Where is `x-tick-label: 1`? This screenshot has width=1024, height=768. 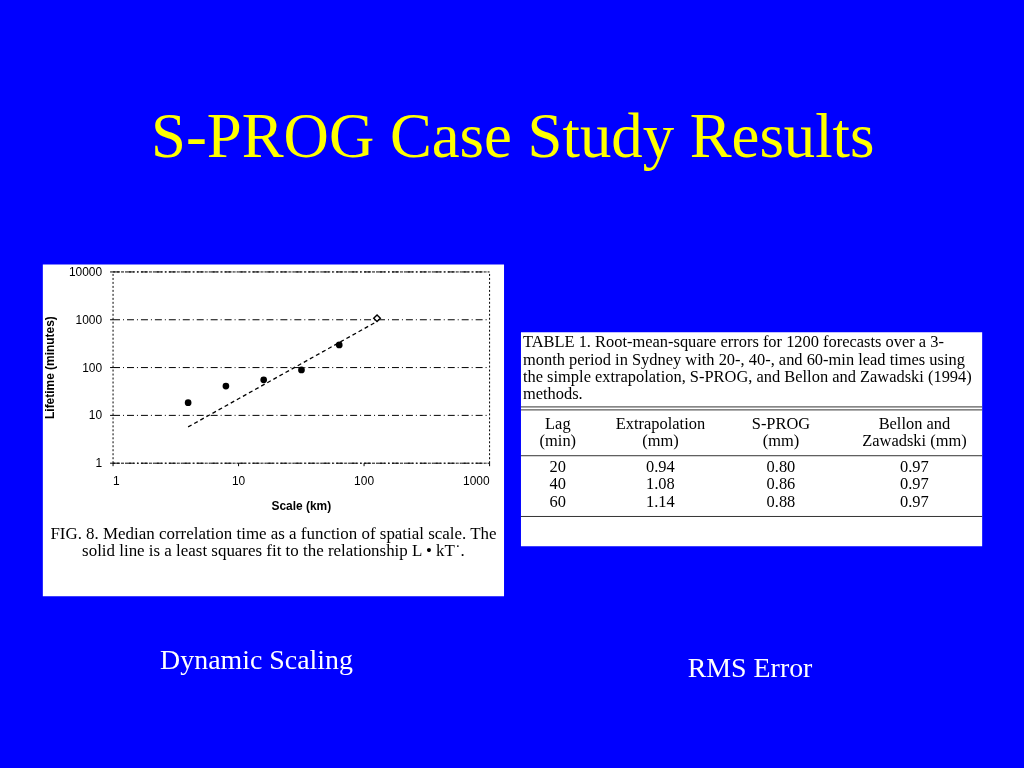
x-tick-label: 1 is located at coordinates (117, 481).